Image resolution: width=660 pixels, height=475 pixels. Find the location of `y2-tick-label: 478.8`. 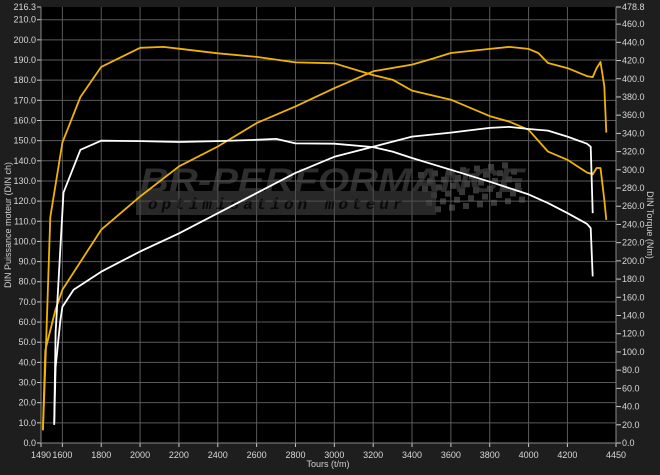

y2-tick-label: 478.8 is located at coordinates (633, 7).